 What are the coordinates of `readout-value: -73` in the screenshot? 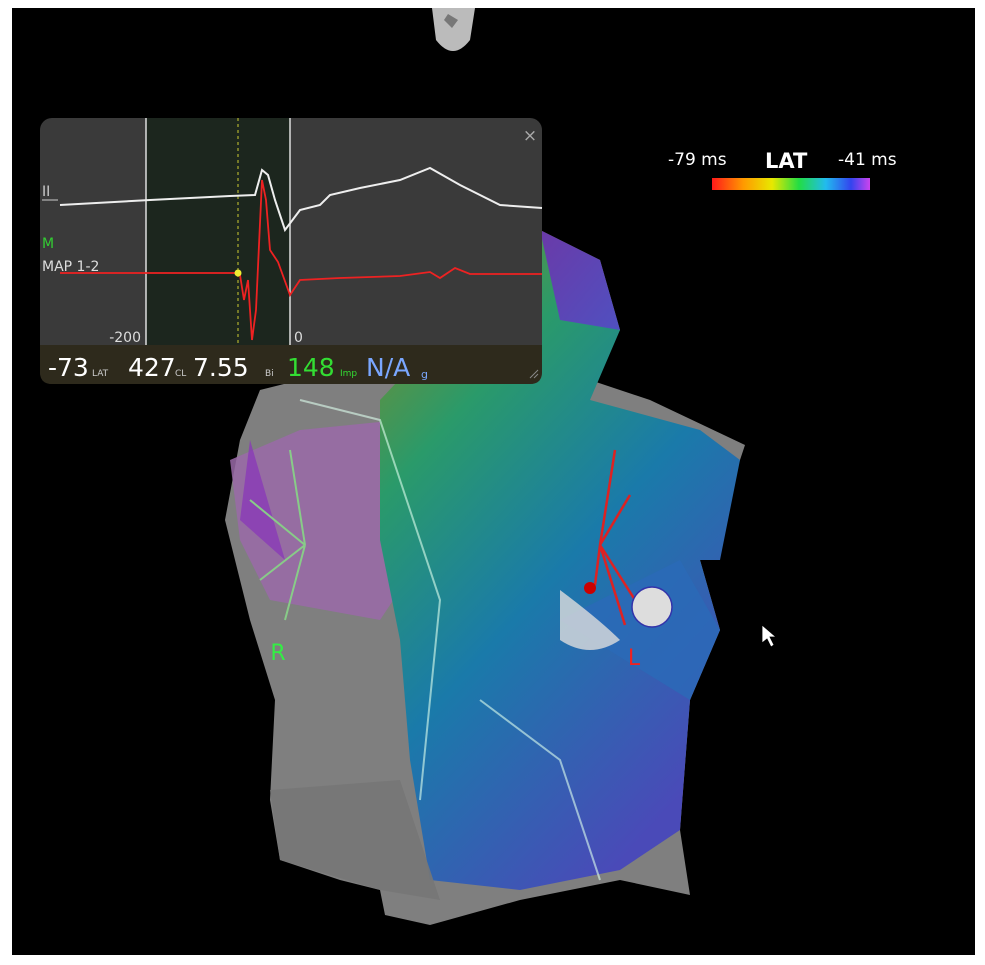 It's located at (68, 367).